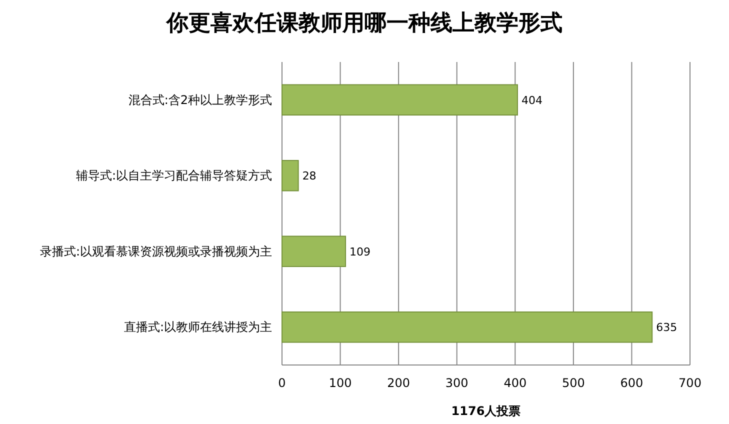 This screenshot has width=729, height=424. I want to click on x-tick-label: 600, so click(632, 383).